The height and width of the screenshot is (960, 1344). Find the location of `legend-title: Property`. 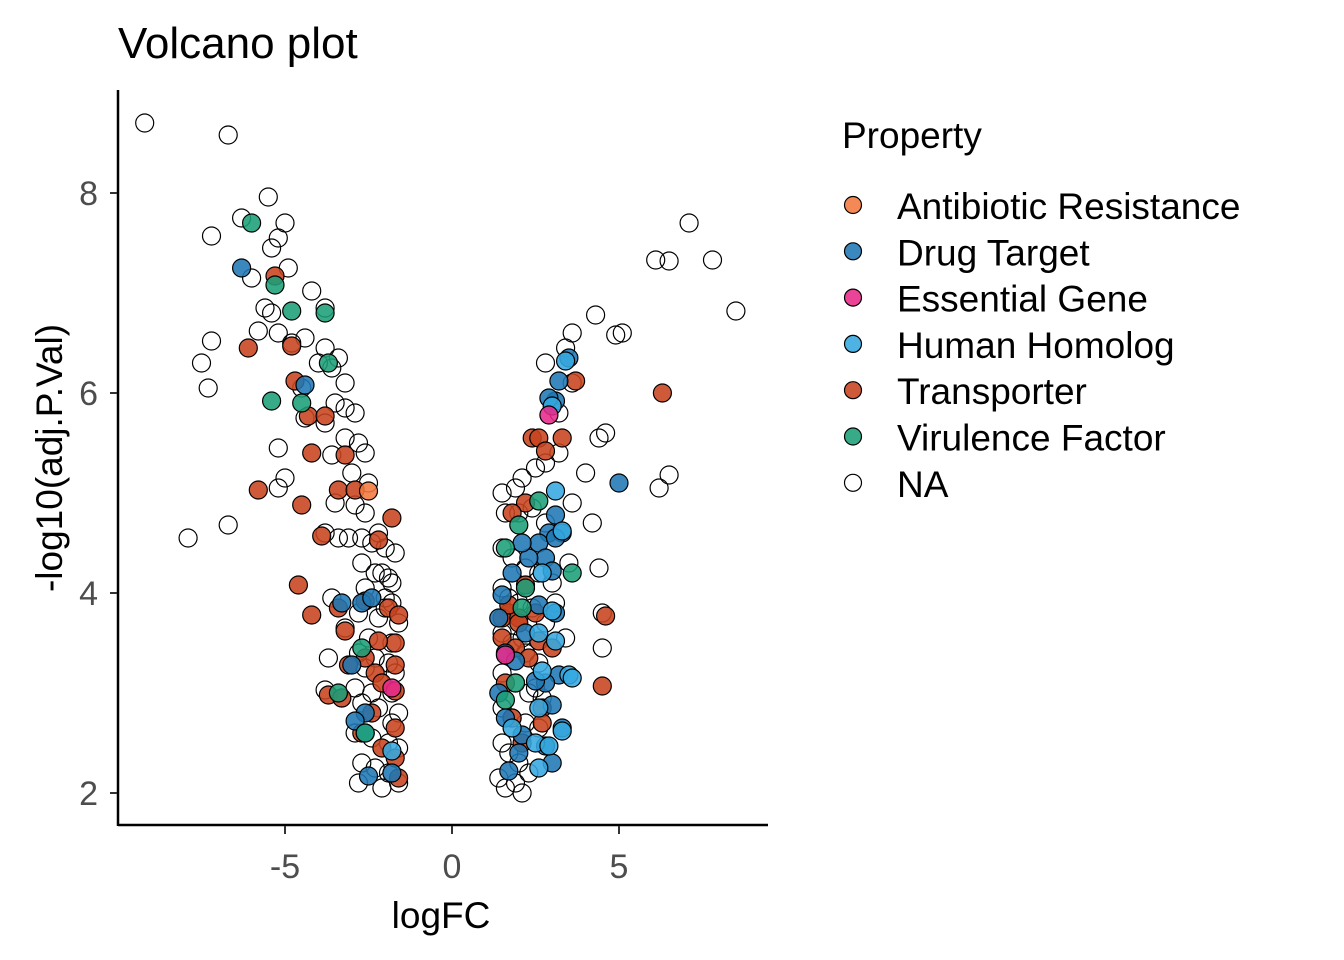

legend-title: Property is located at coordinates (912, 135).